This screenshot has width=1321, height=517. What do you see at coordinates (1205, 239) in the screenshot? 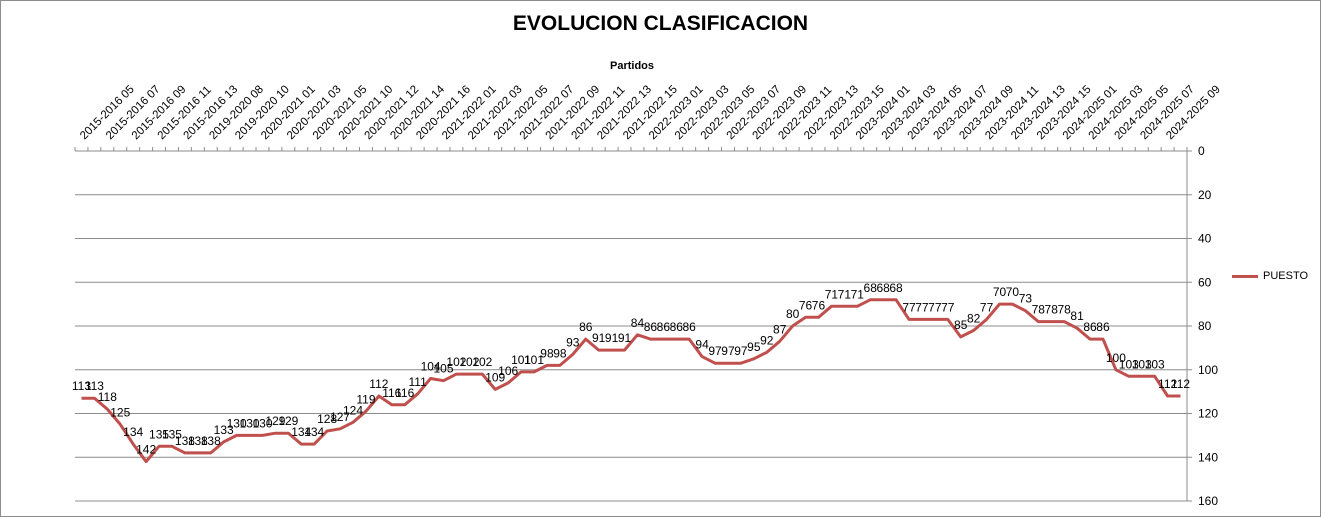
I see `y-tick-label: 40` at bounding box center [1205, 239].